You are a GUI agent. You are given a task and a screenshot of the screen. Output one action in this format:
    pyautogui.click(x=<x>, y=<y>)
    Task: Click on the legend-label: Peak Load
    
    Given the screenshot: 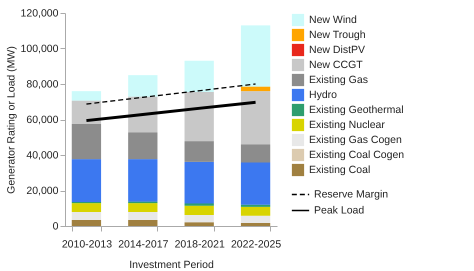 What is the action you would take?
    pyautogui.click(x=339, y=210)
    